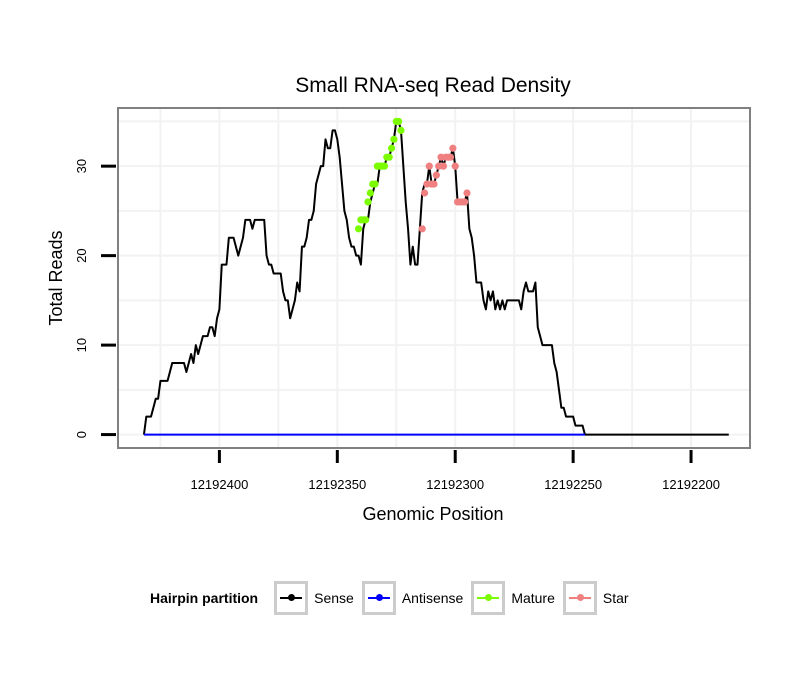 This screenshot has height=690, width=810. Describe the element at coordinates (204, 598) in the screenshot. I see `legend-title: Hairpin partition` at that location.